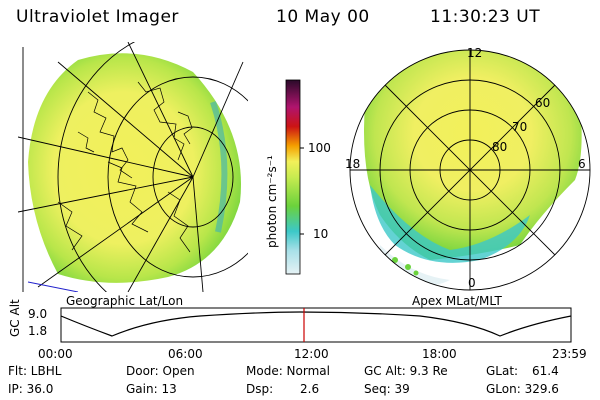 Image resolution: width=600 pixels, height=400 pixels. What do you see at coordinates (582, 164) in the screenshot?
I see `mlt-label-6: 6` at bounding box center [582, 164].